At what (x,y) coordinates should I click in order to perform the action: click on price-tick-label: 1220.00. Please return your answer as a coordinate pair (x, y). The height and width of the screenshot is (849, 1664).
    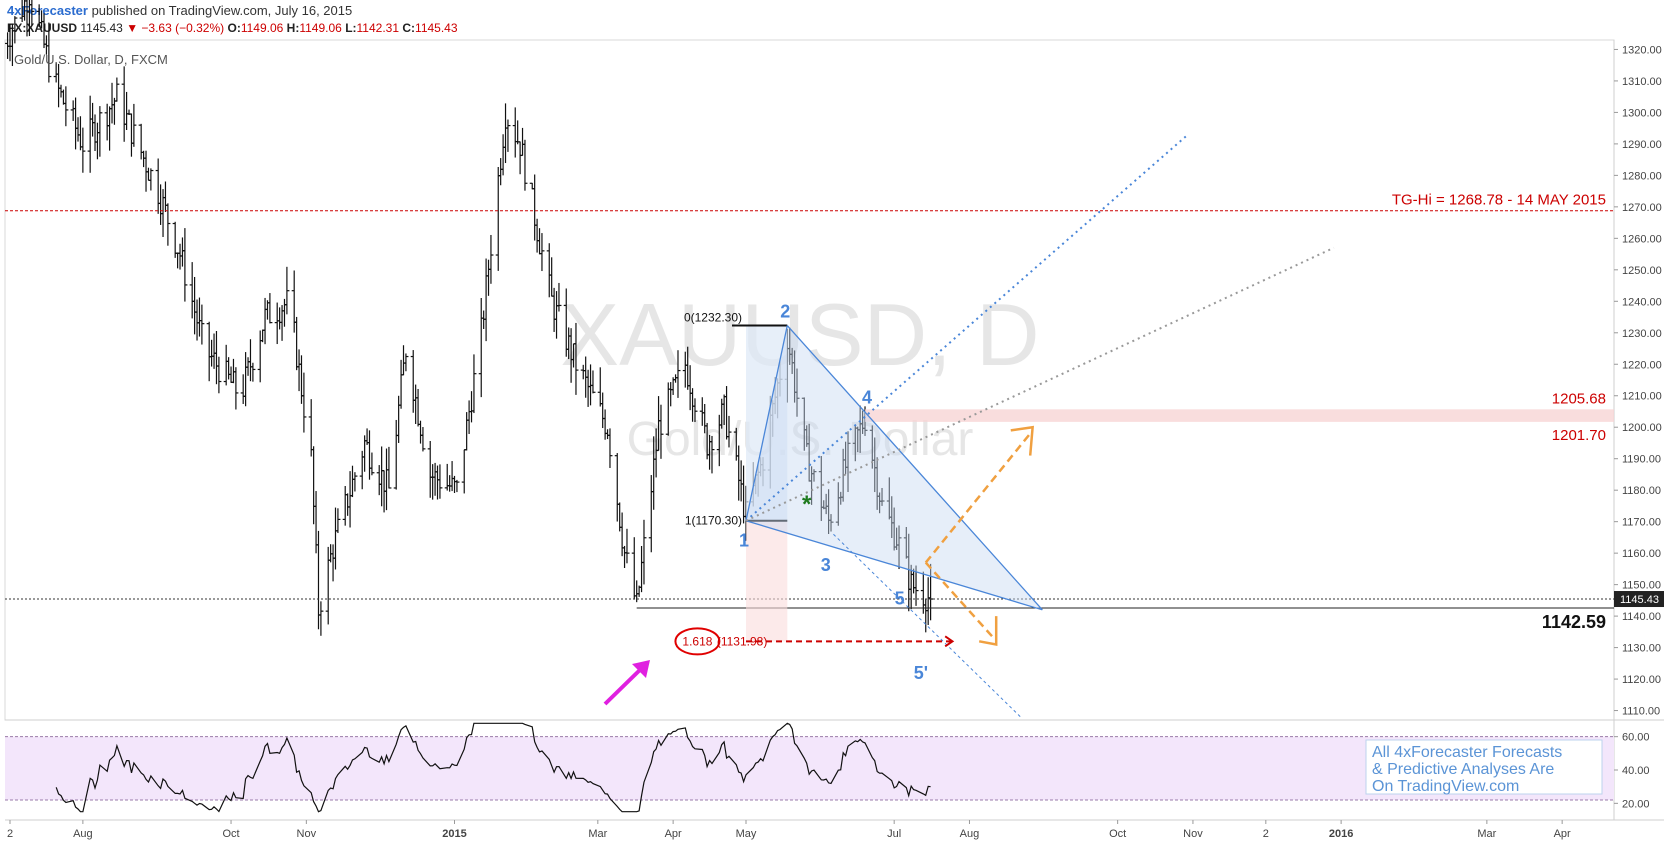
    Looking at the image, I should click on (1642, 365).